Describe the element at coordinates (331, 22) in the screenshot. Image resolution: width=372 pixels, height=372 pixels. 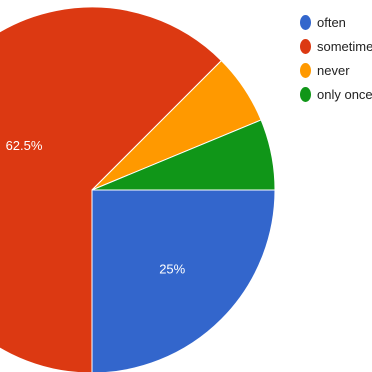
I see `legend-label-often: often` at that location.